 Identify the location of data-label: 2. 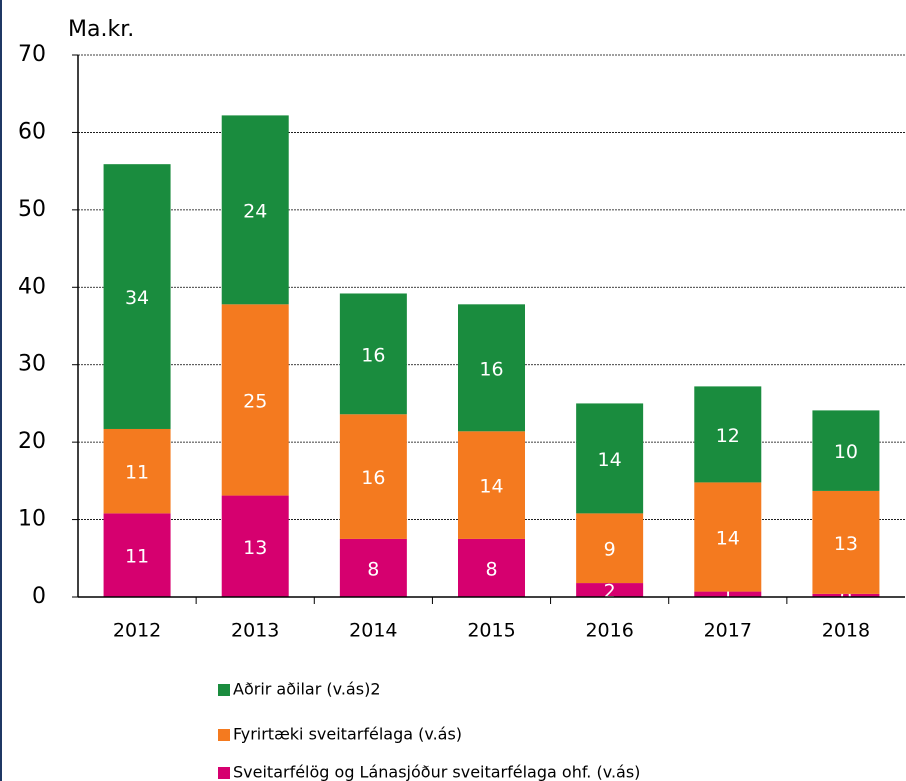
(610, 592).